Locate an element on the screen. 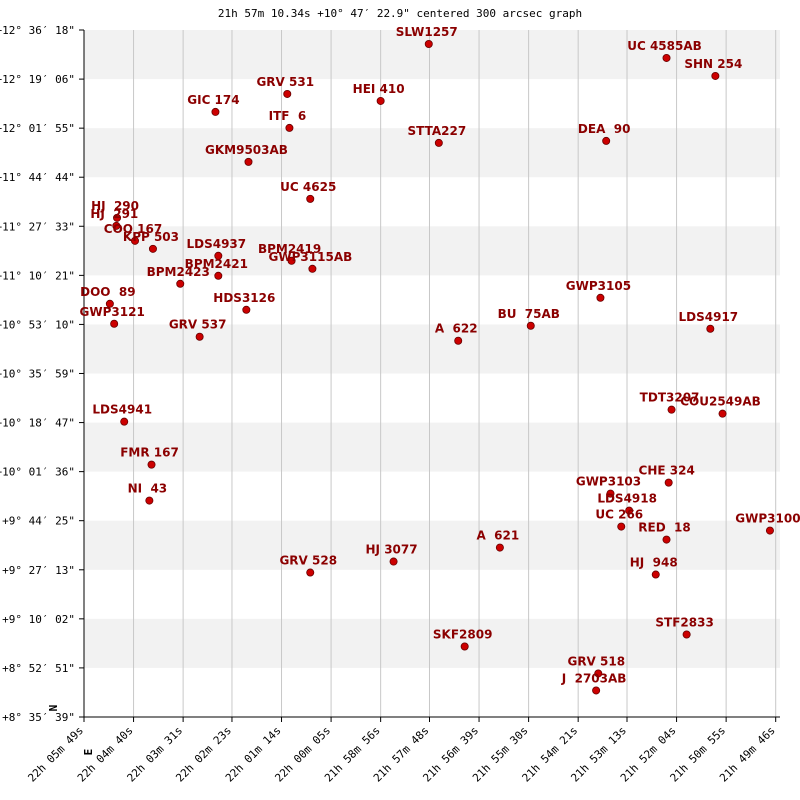 The height and width of the screenshot is (800, 800). star-label: HDS3126 is located at coordinates (244, 298).